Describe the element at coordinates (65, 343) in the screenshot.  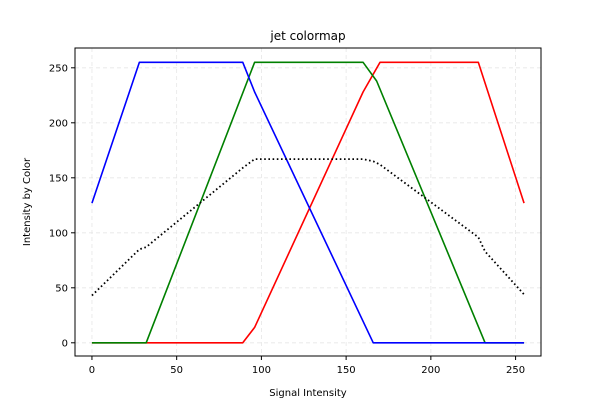
I see `y-tick-label-0: 0` at that location.